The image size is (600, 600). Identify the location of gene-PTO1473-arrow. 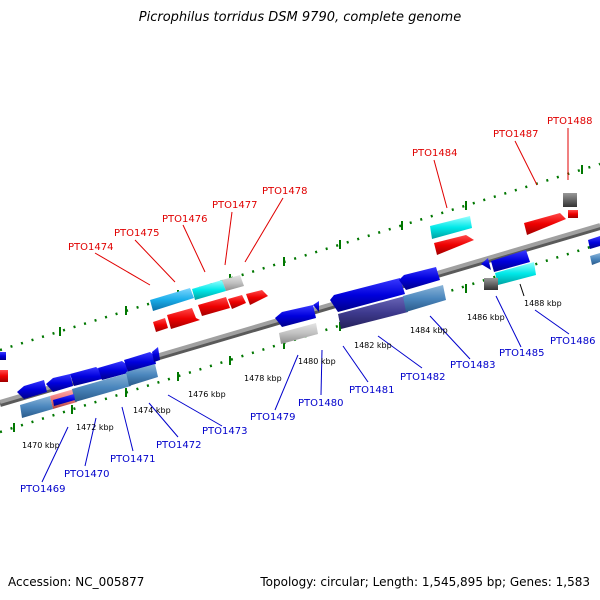
(140, 362).